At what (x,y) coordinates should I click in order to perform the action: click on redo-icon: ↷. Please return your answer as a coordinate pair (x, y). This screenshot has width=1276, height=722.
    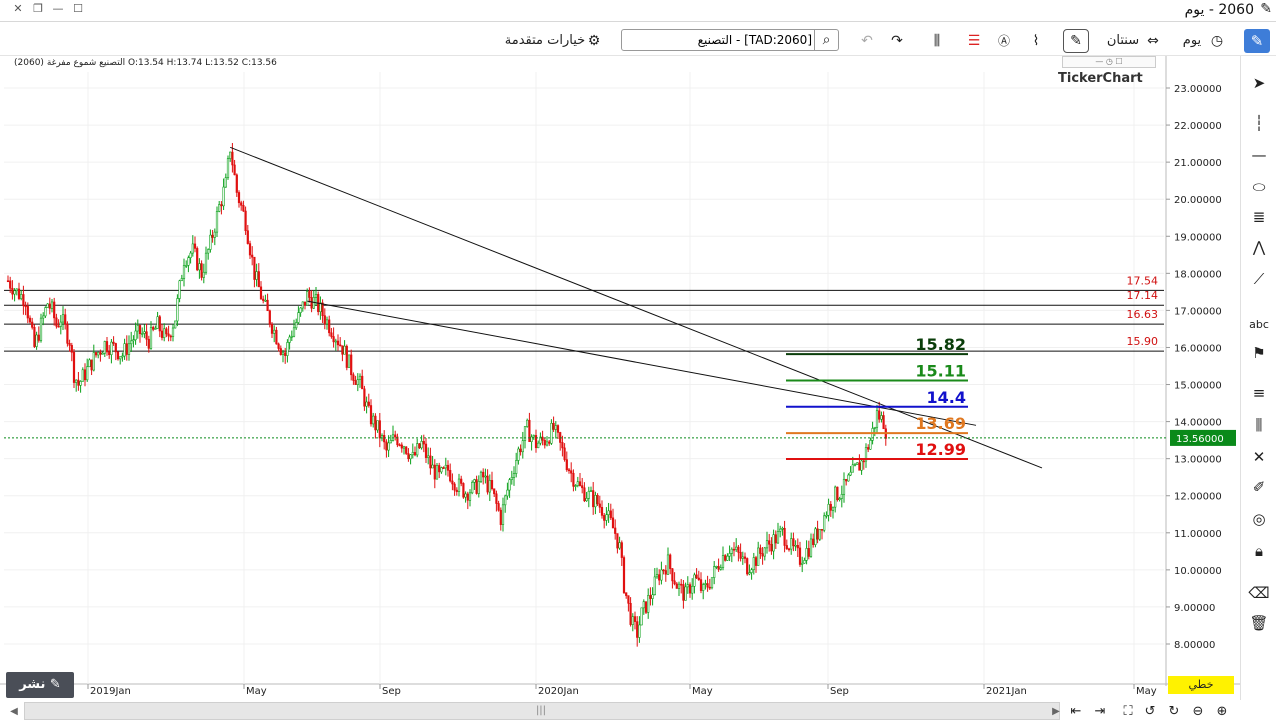
    Looking at the image, I should click on (897, 41).